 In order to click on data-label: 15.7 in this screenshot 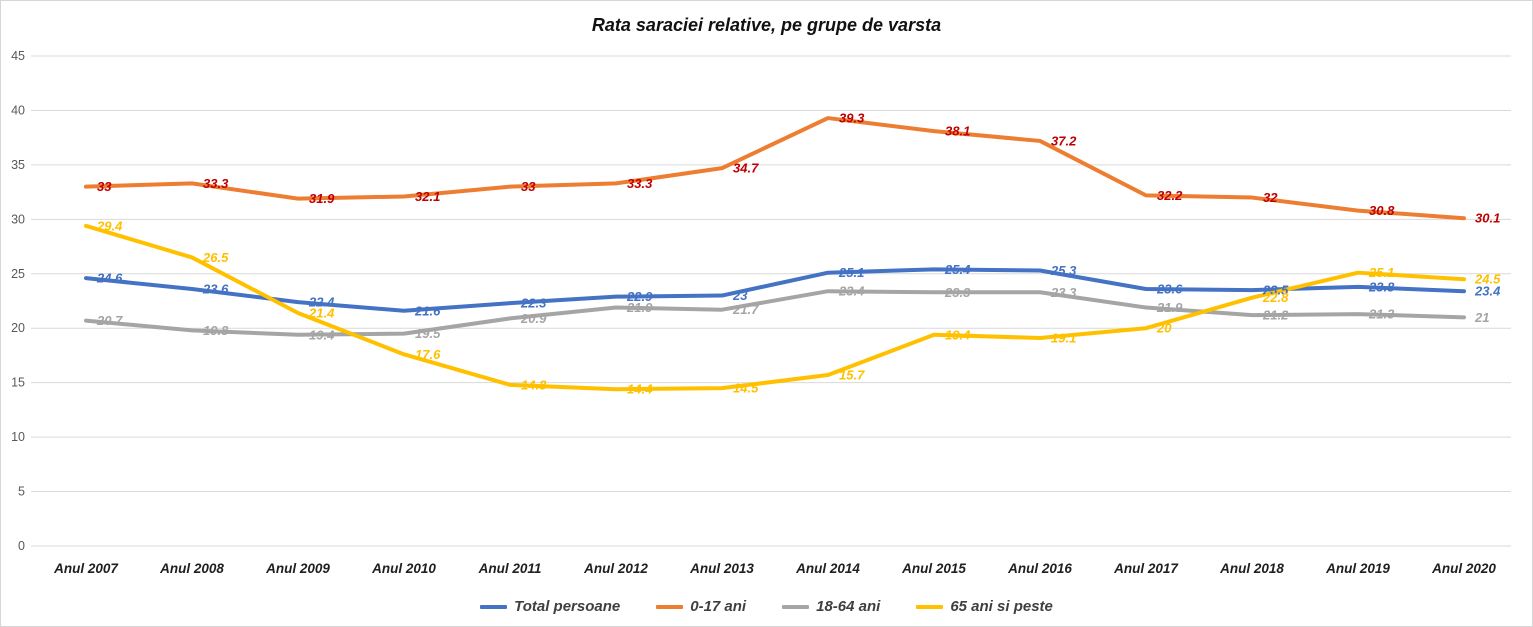, I will do `click(852, 375)`.